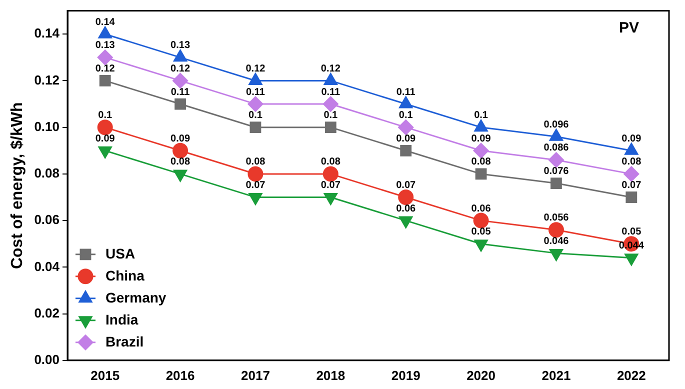 This screenshot has width=685, height=389. Describe the element at coordinates (557, 241) in the screenshot. I see `data-label: 0.046` at that location.